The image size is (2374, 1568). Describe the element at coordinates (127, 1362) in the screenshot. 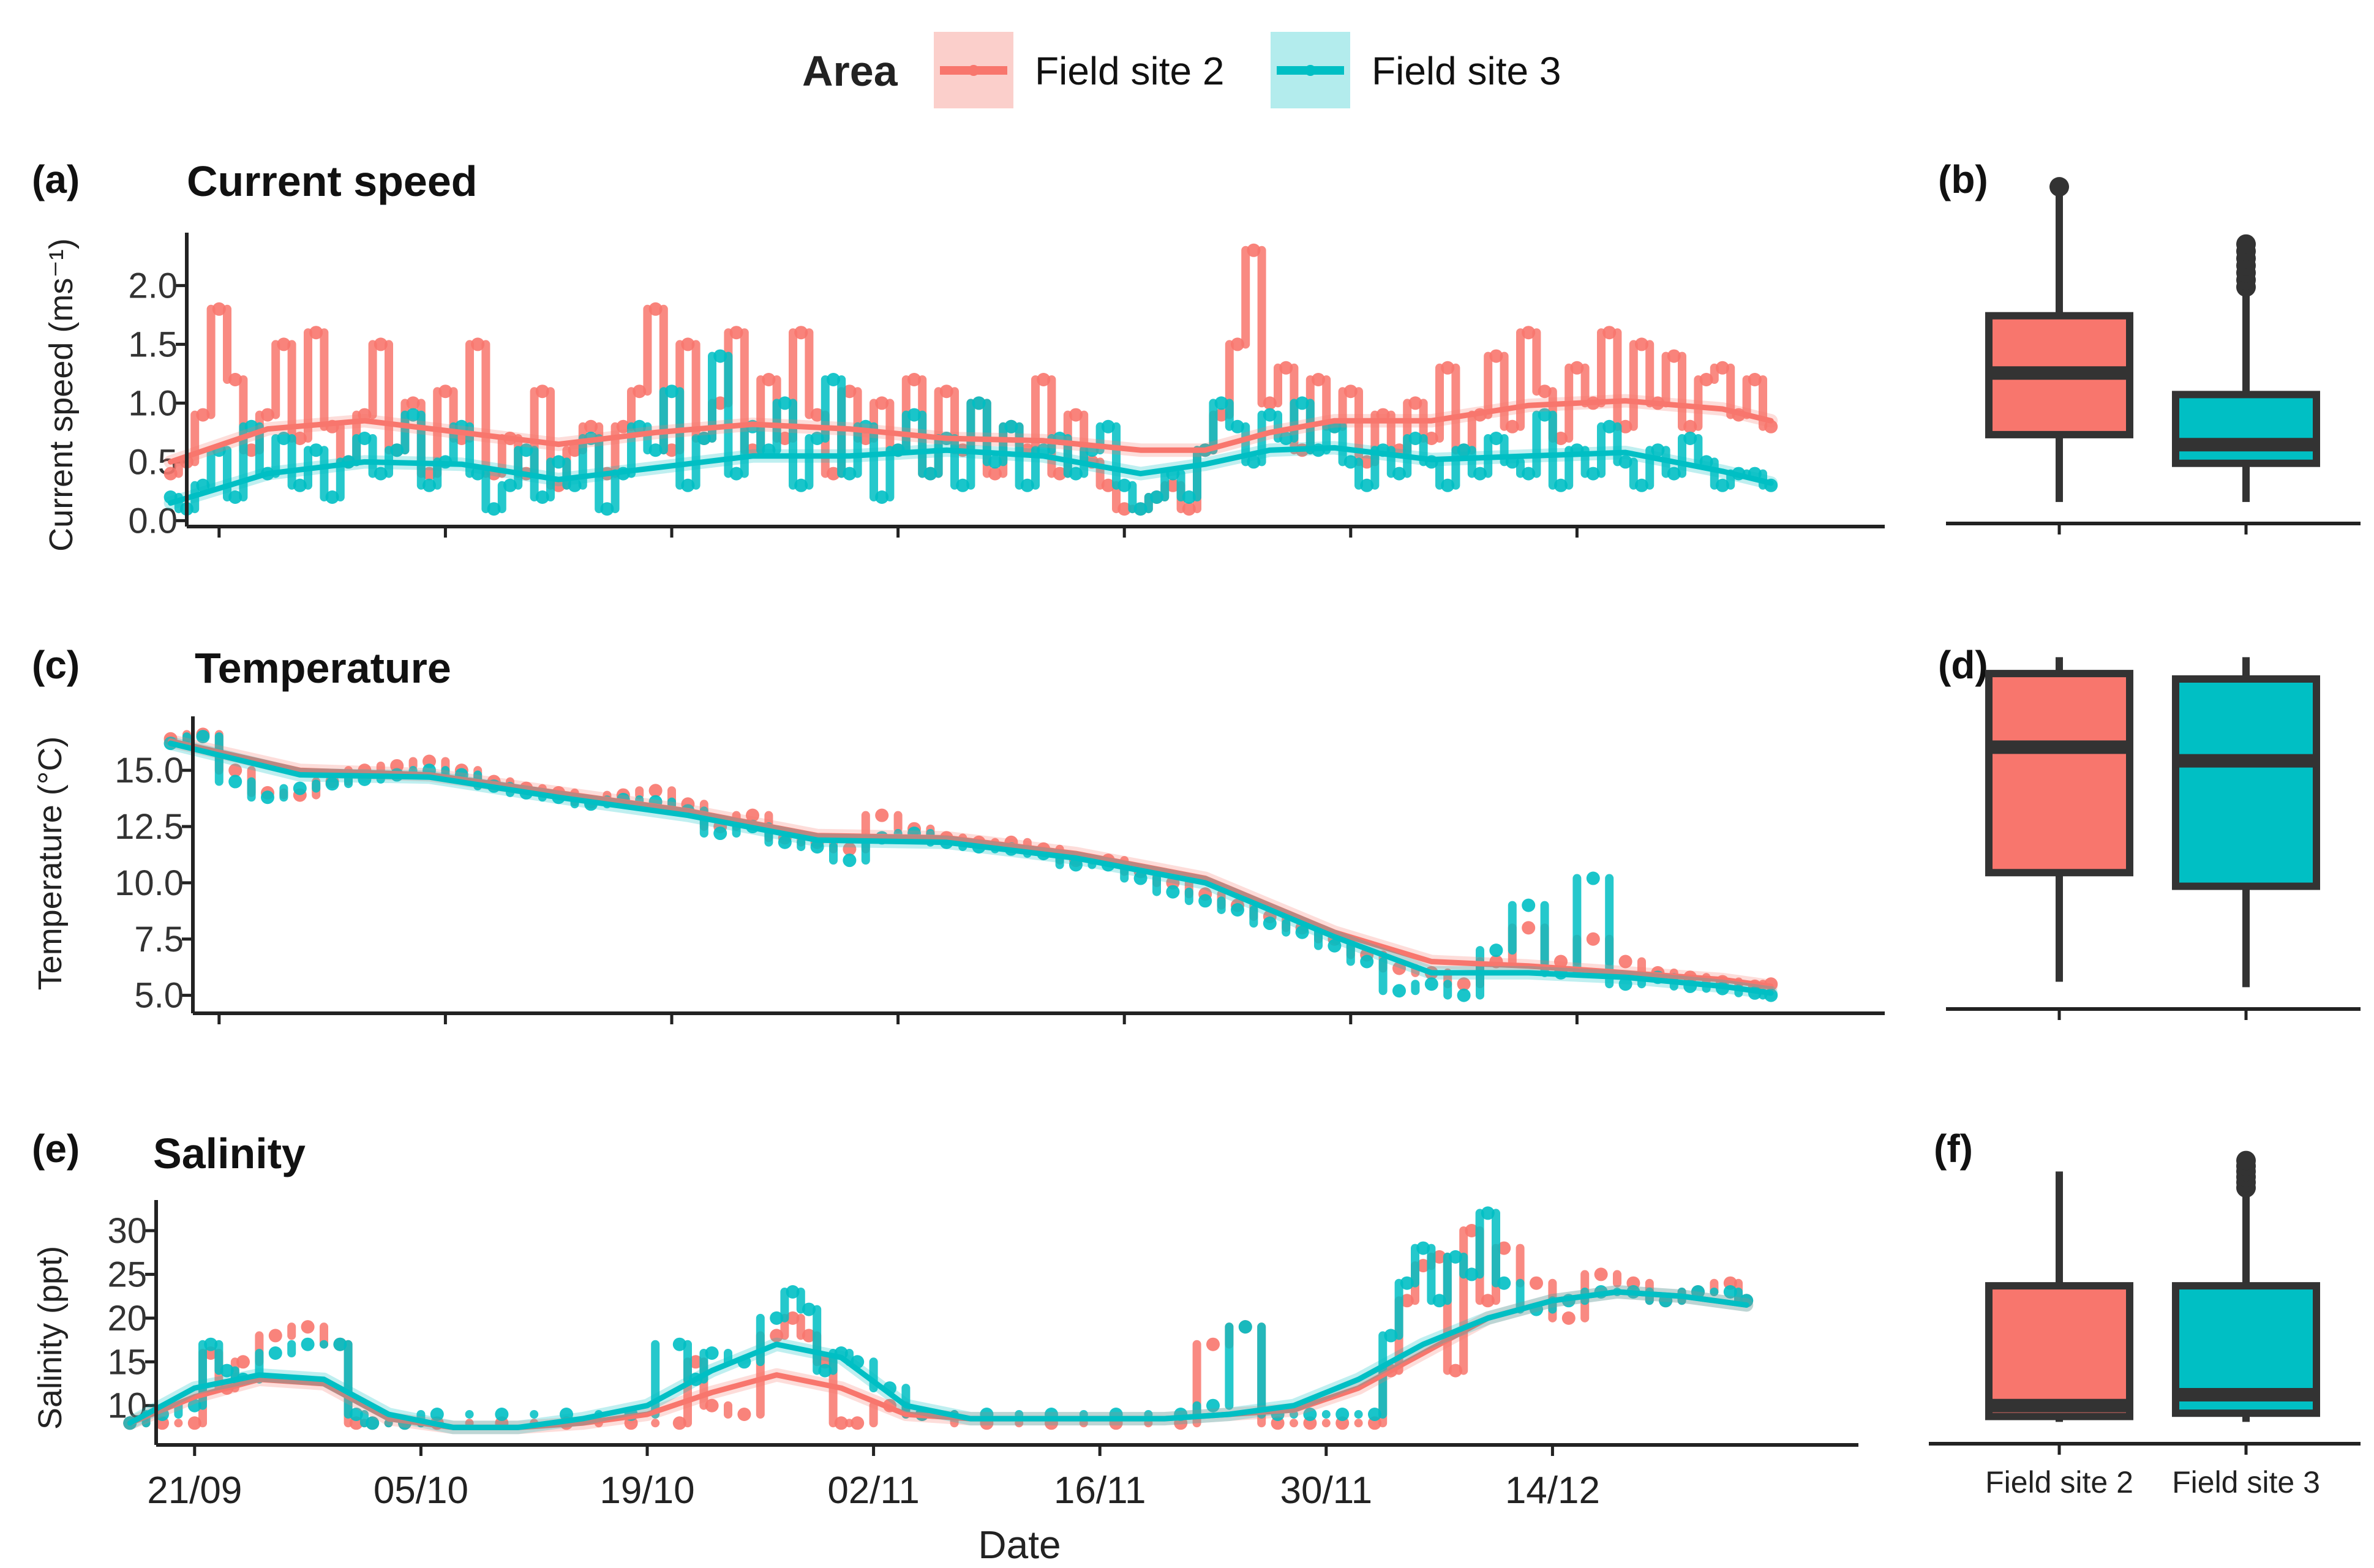

I see `y-tick-label-e-1: 15` at that location.